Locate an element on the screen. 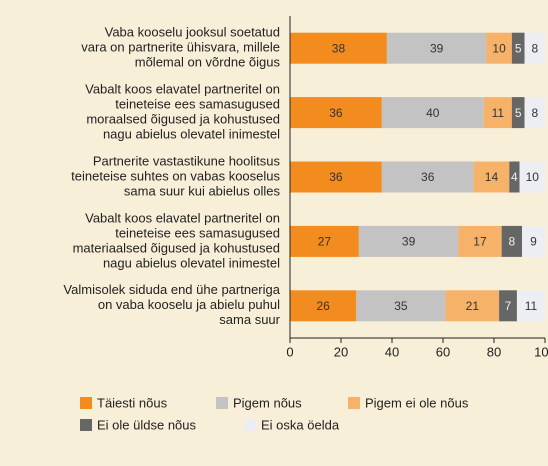  category-label: Valmisolek siduda end ühe partneriga is located at coordinates (171, 289).